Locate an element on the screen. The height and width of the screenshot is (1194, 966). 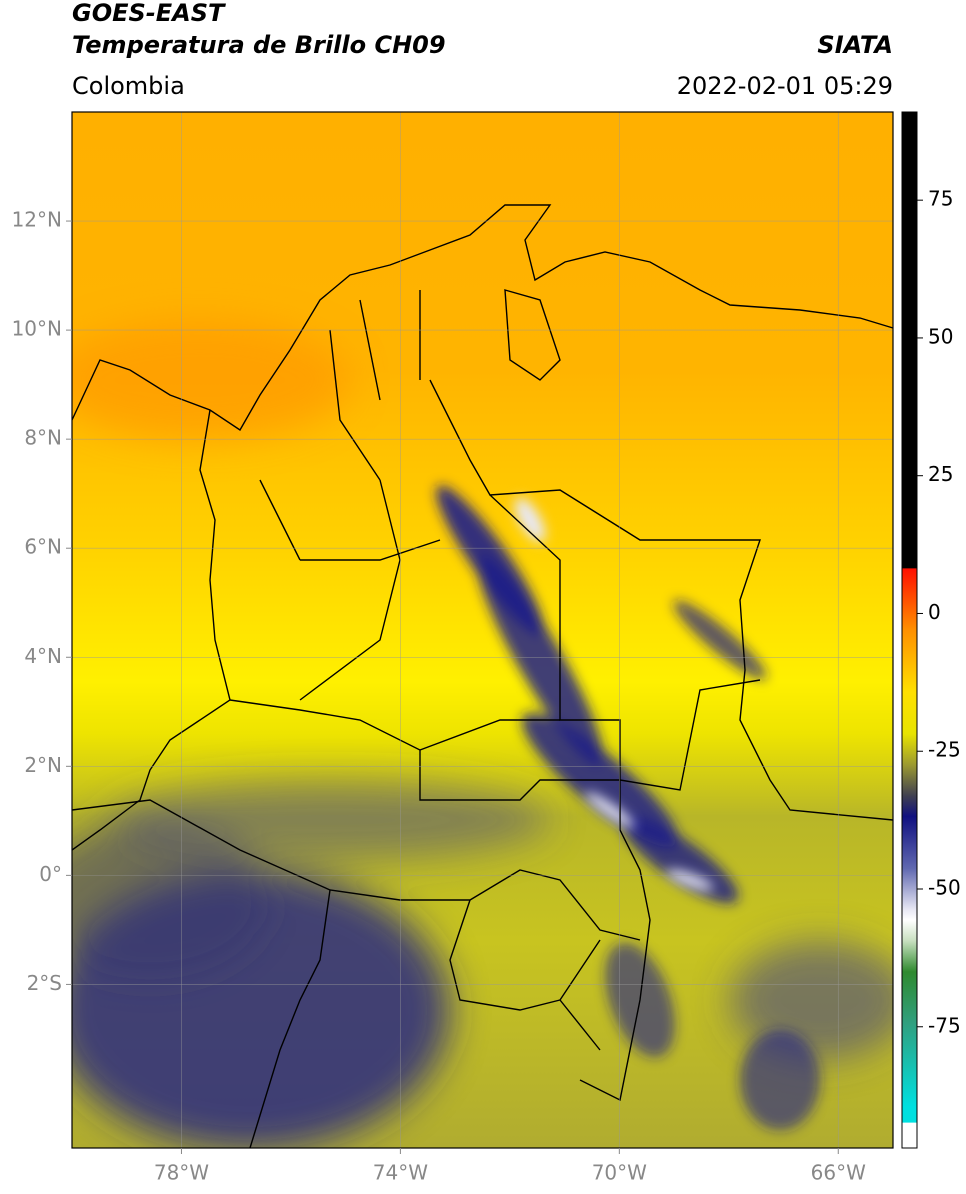
colorbar-tick-label: 75 is located at coordinates (940, 199).